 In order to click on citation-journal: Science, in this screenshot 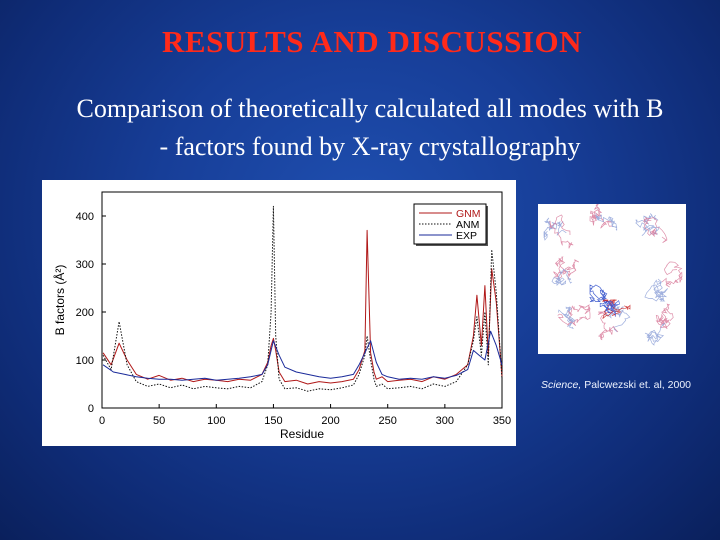, I will do `click(561, 385)`.